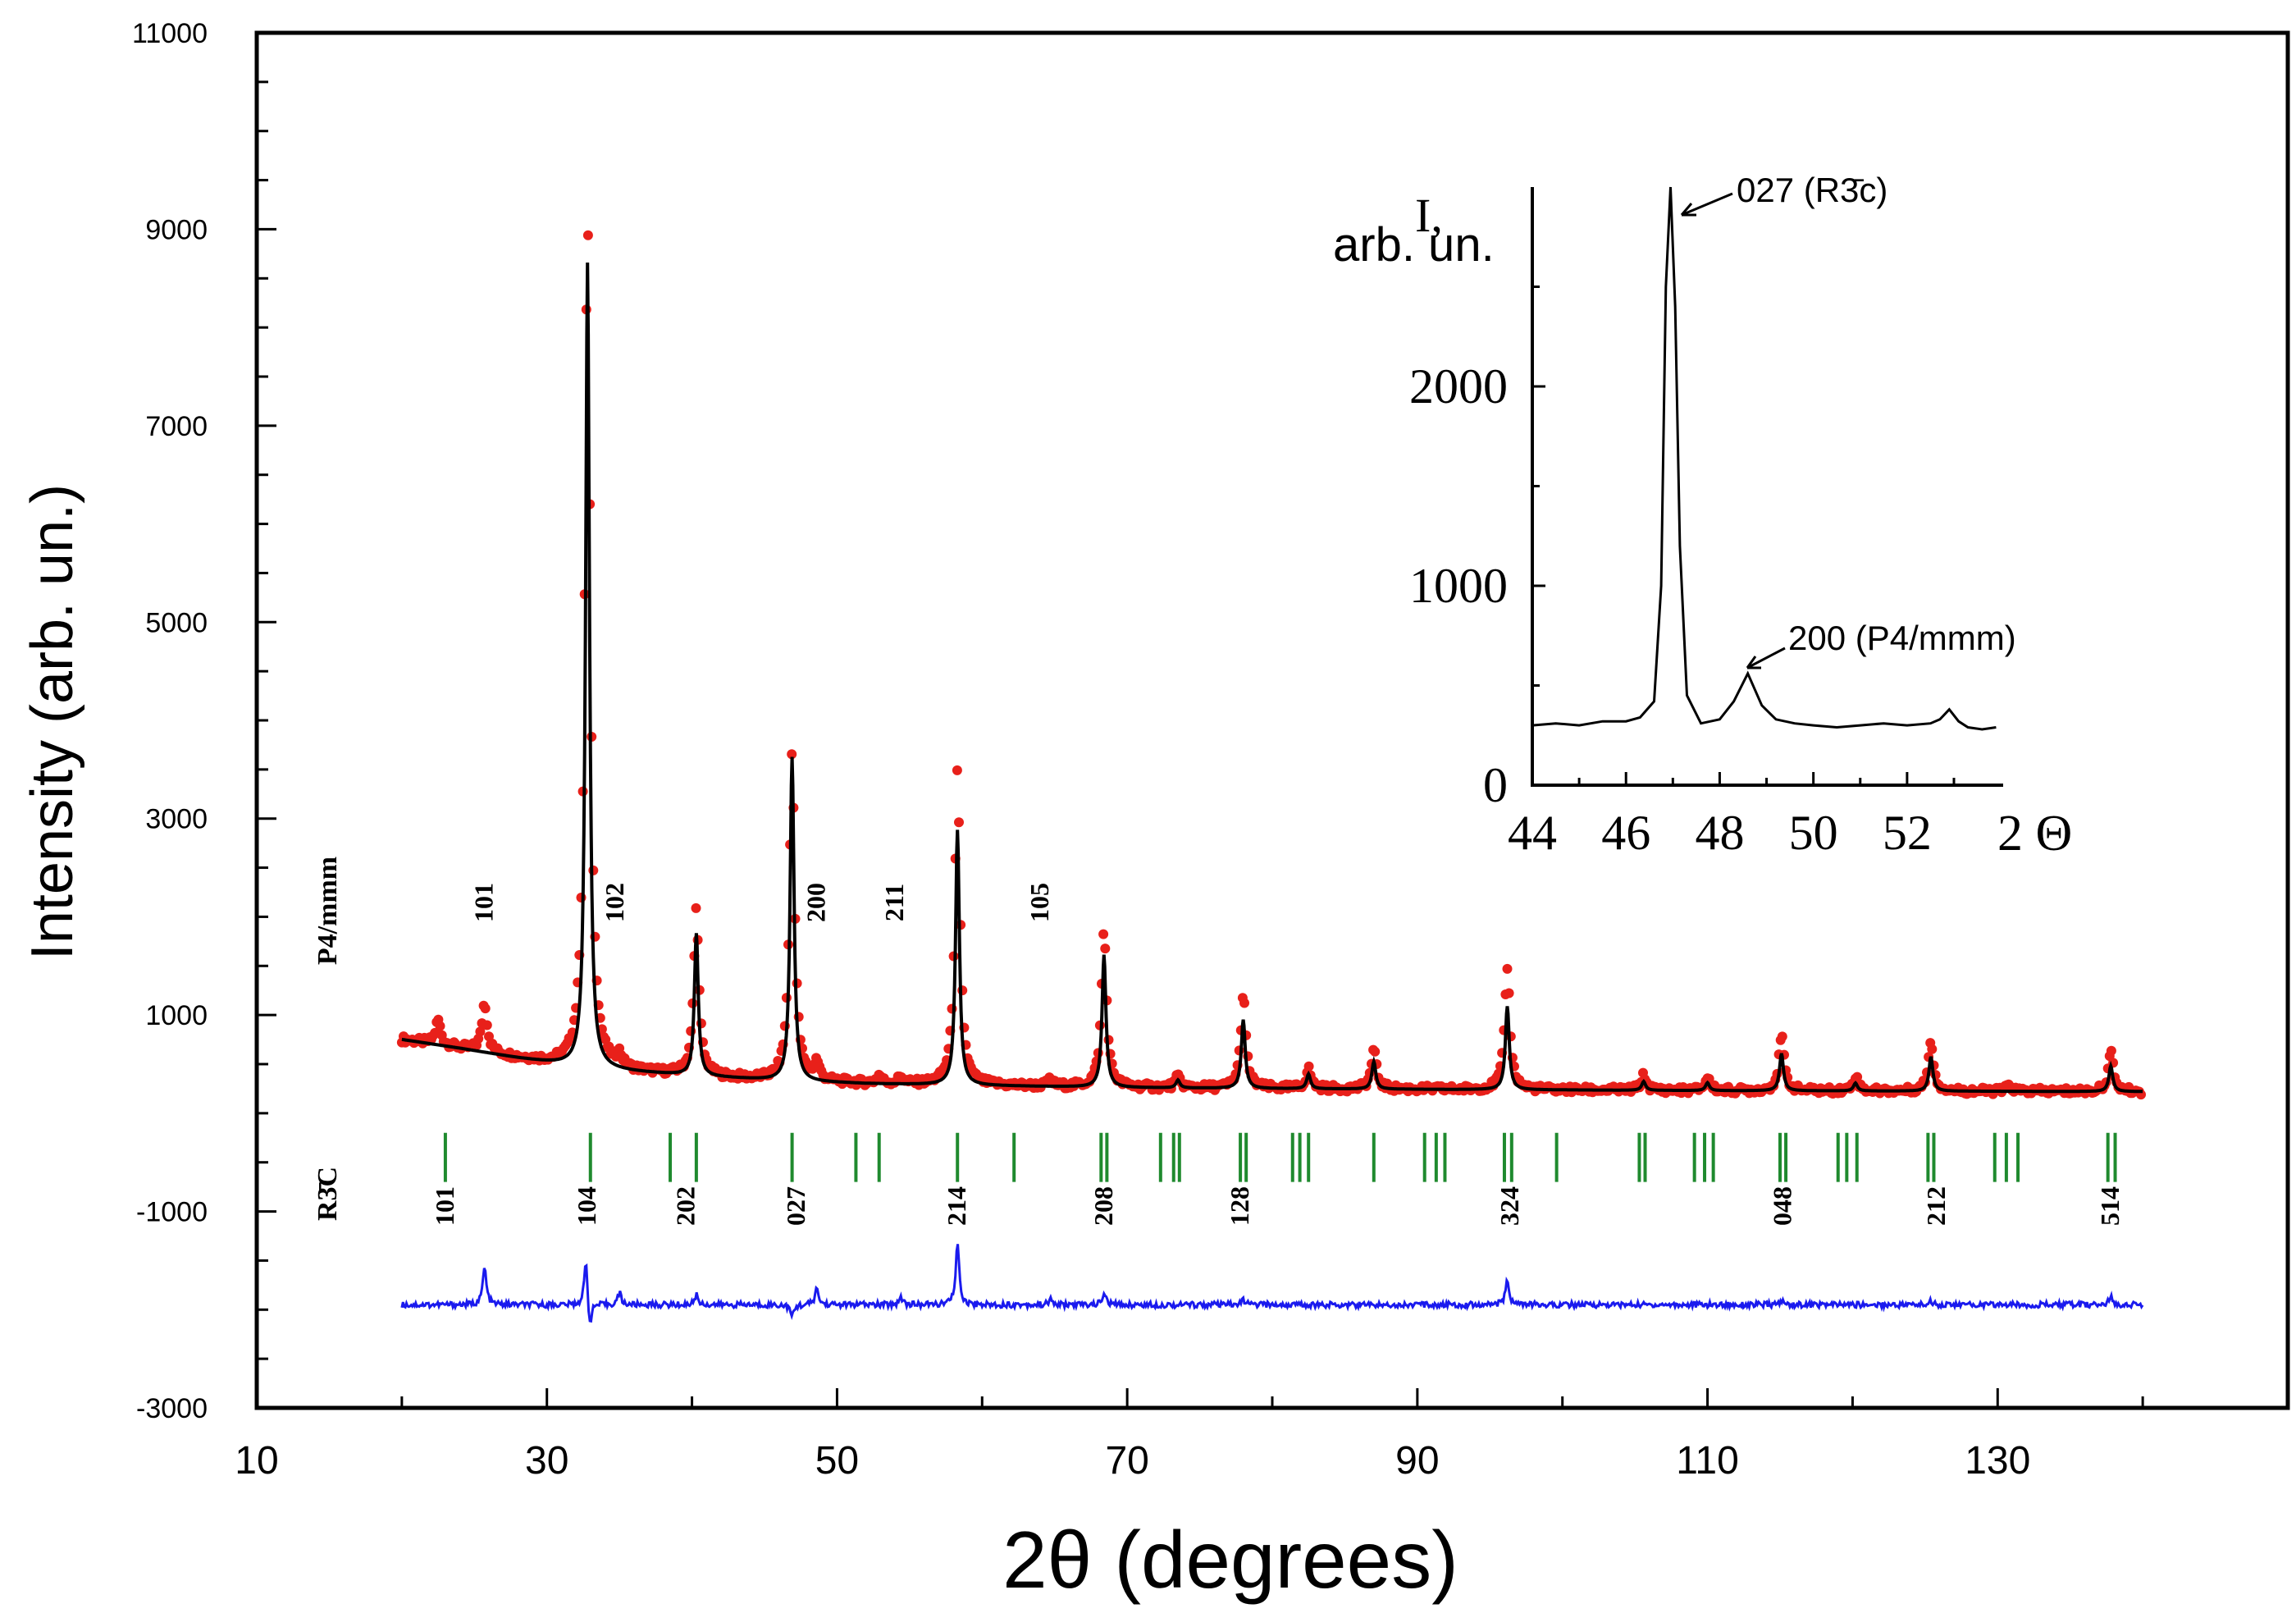 The width and height of the screenshot is (2296, 1613). I want to click on inset-x-ticks: 44 46 48 50 52, so click(1732, 816).